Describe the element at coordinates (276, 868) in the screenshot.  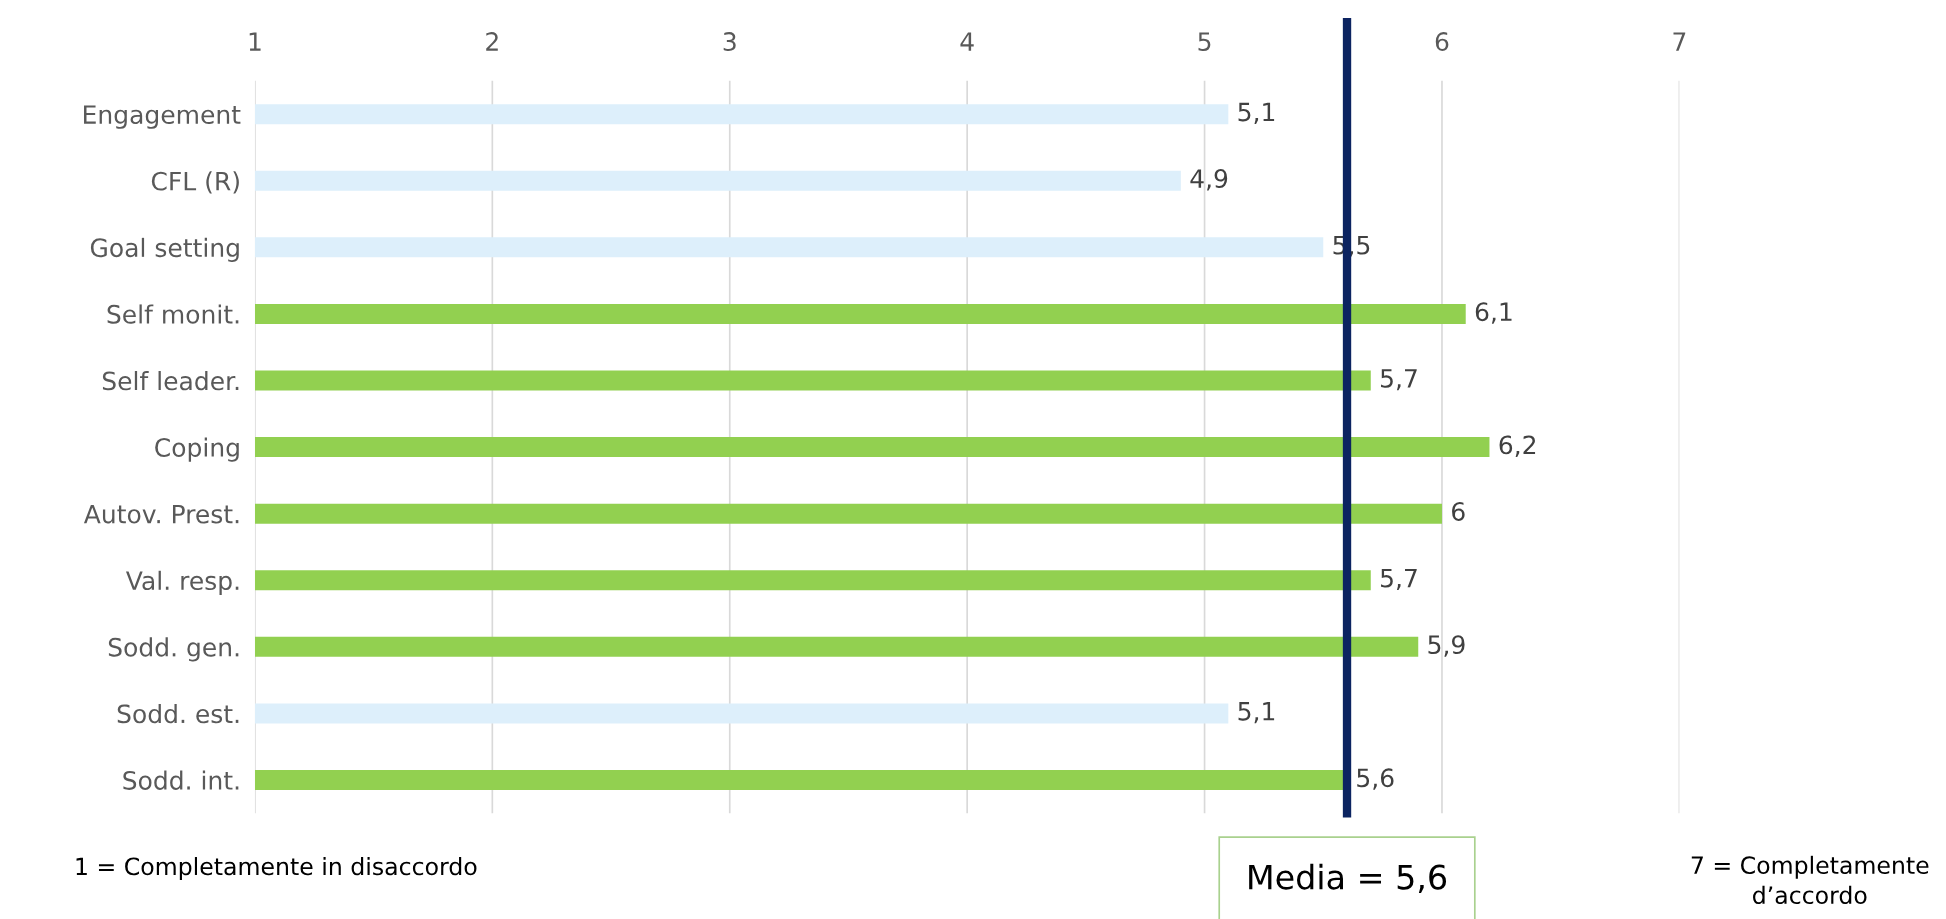
I see `text: 1 = Completamente in disaccordo` at that location.